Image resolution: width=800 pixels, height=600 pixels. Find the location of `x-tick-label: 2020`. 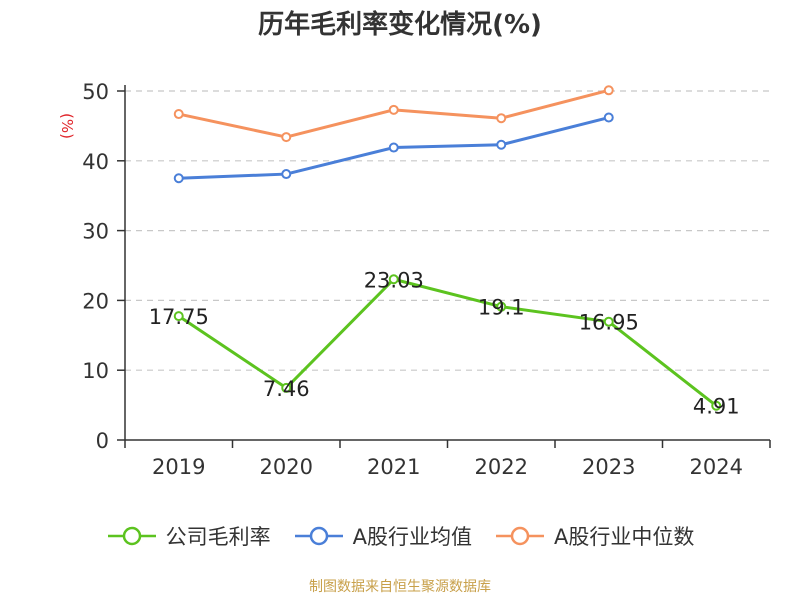

x-tick-label: 2020 is located at coordinates (286, 467).